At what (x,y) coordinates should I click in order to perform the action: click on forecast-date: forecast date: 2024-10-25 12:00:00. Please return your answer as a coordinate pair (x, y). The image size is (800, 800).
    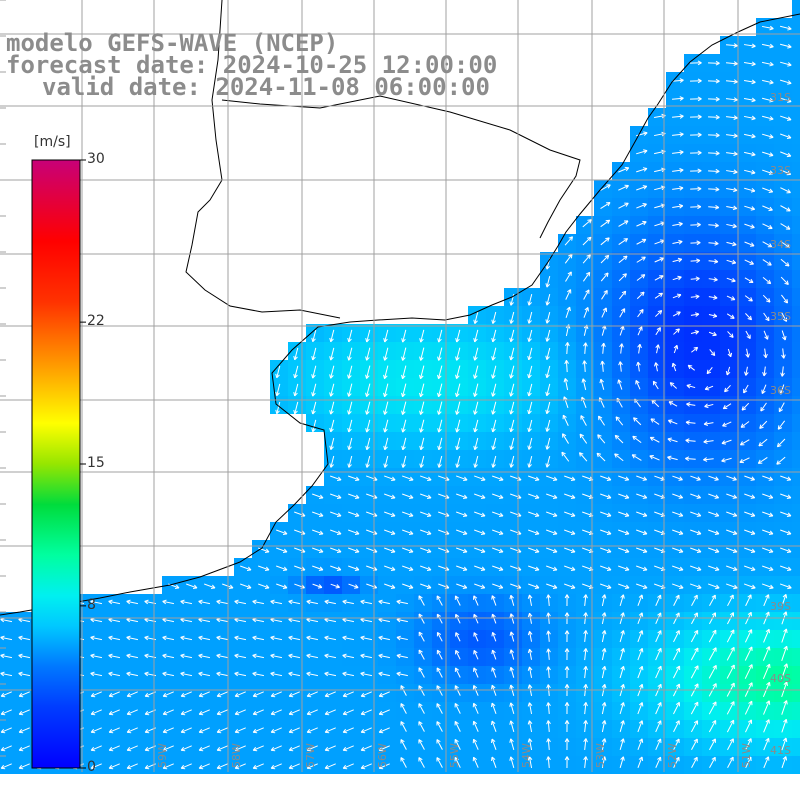
    Looking at the image, I should click on (252, 65).